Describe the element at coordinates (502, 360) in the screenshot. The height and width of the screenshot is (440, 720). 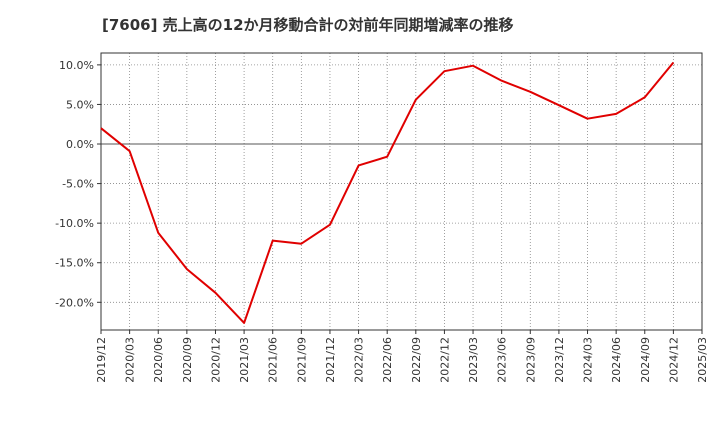
I see `x-tick-label: 2023/06` at that location.